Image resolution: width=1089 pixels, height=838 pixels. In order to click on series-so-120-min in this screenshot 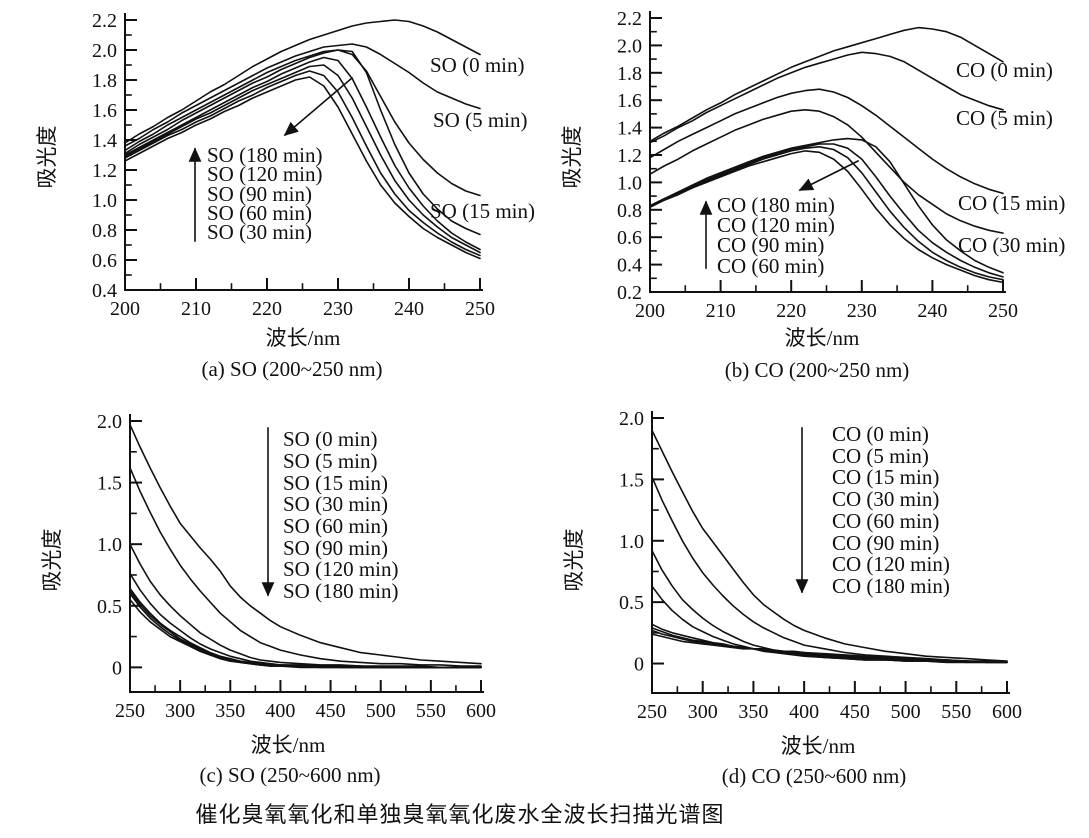, I will do `click(302, 163)`.